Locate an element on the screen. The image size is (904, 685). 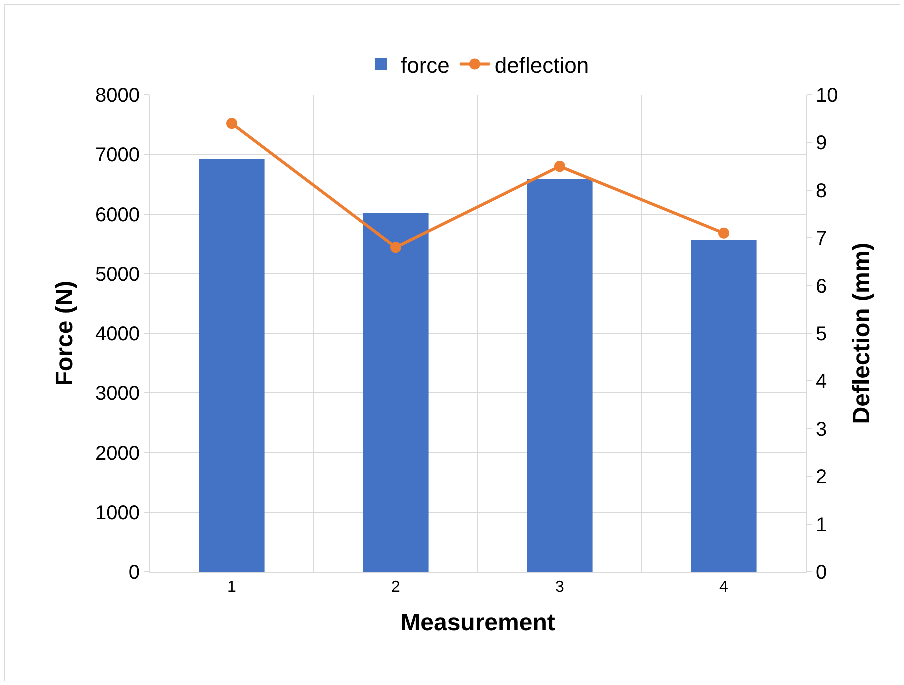
y2-tick-label: 1 is located at coordinates (822, 525).